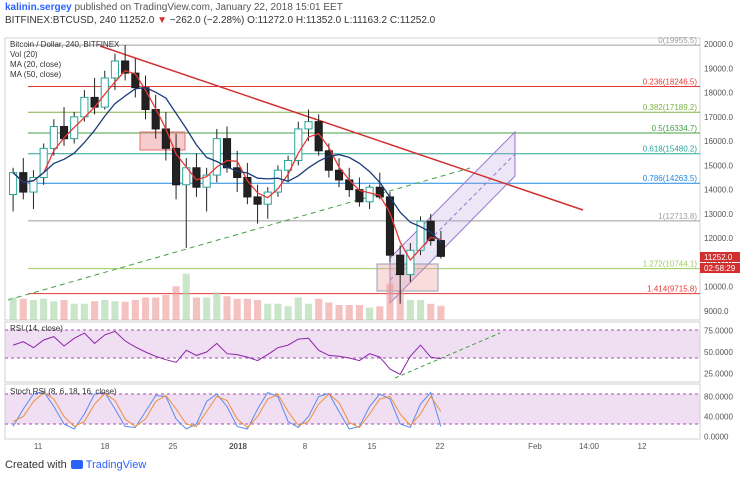 Image resolution: width=744 pixels, height=479 pixels. I want to click on volume-bars, so click(227, 296).